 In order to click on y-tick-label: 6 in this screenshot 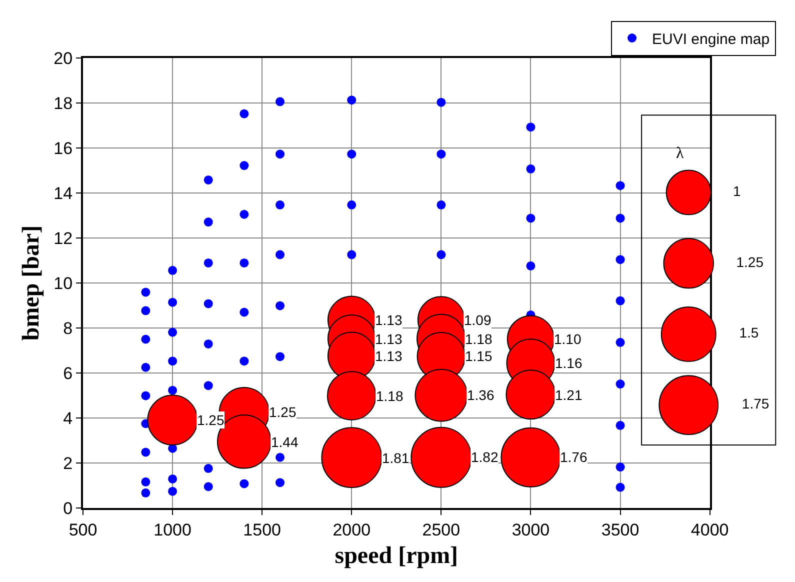, I will do `click(68, 373)`.